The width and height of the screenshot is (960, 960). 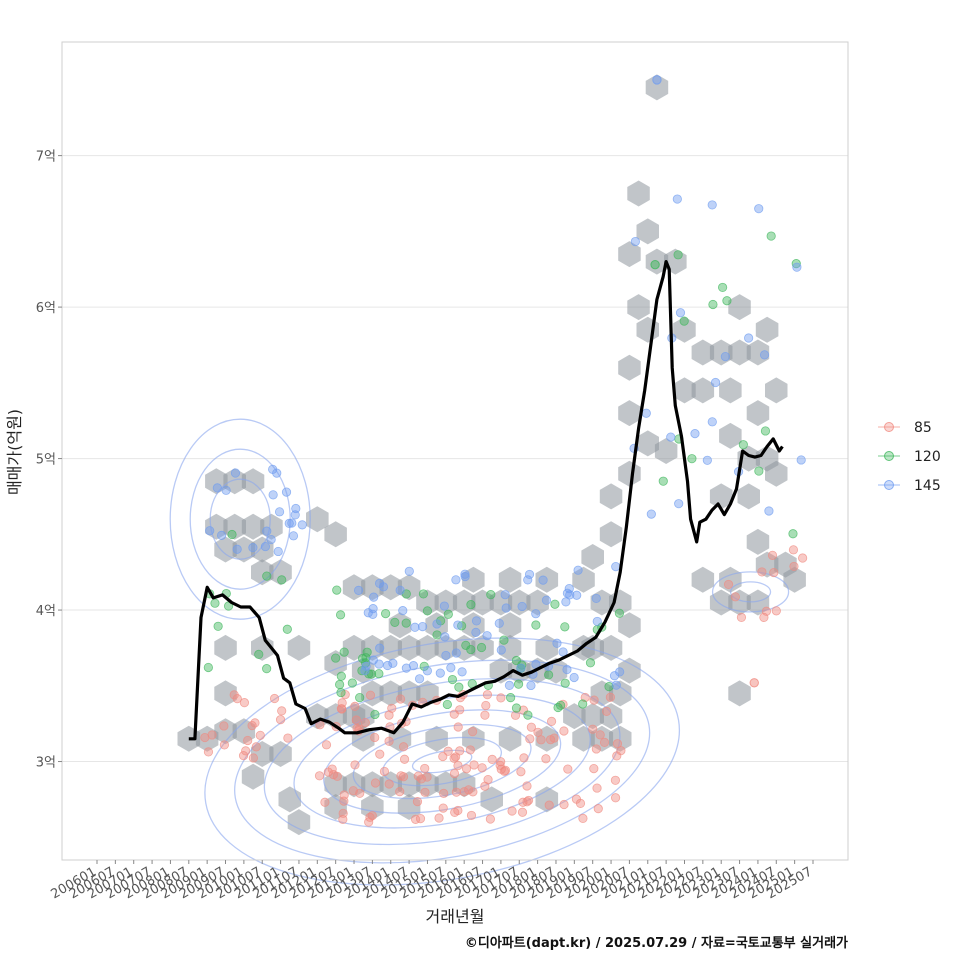 I want to click on y-tick-label: 4억, so click(x=46, y=611).